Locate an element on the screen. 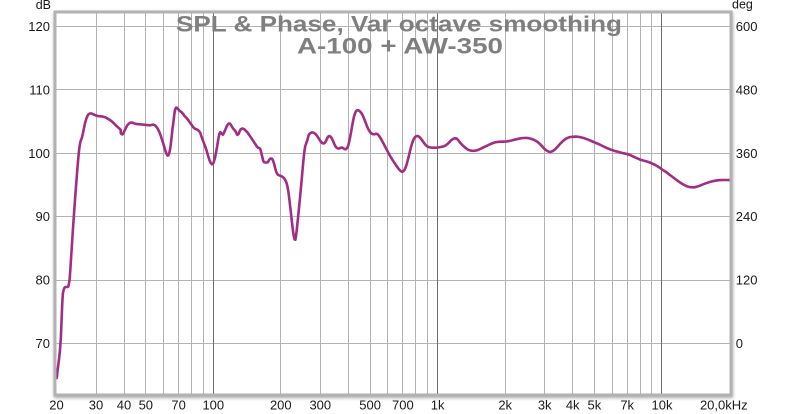  svg-text: 360 is located at coordinates (747, 153).